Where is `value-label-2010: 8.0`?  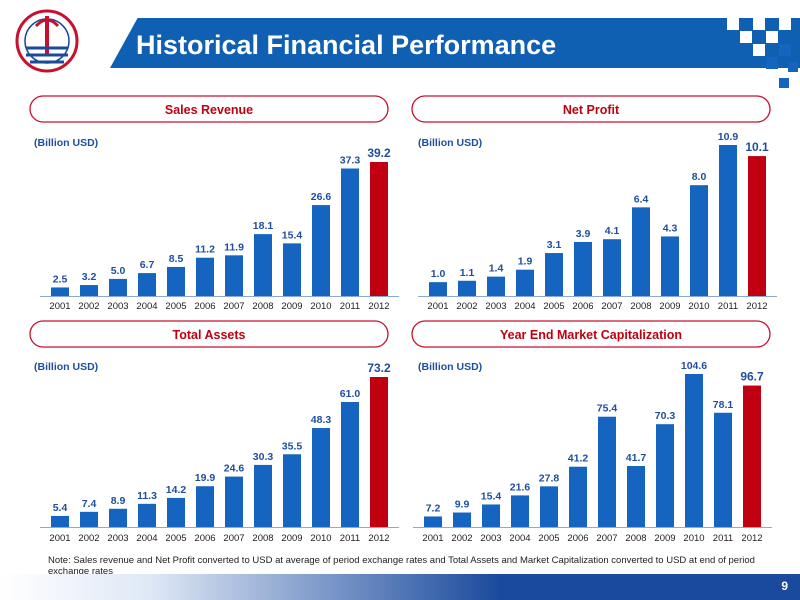 value-label-2010: 8.0 is located at coordinates (699, 177).